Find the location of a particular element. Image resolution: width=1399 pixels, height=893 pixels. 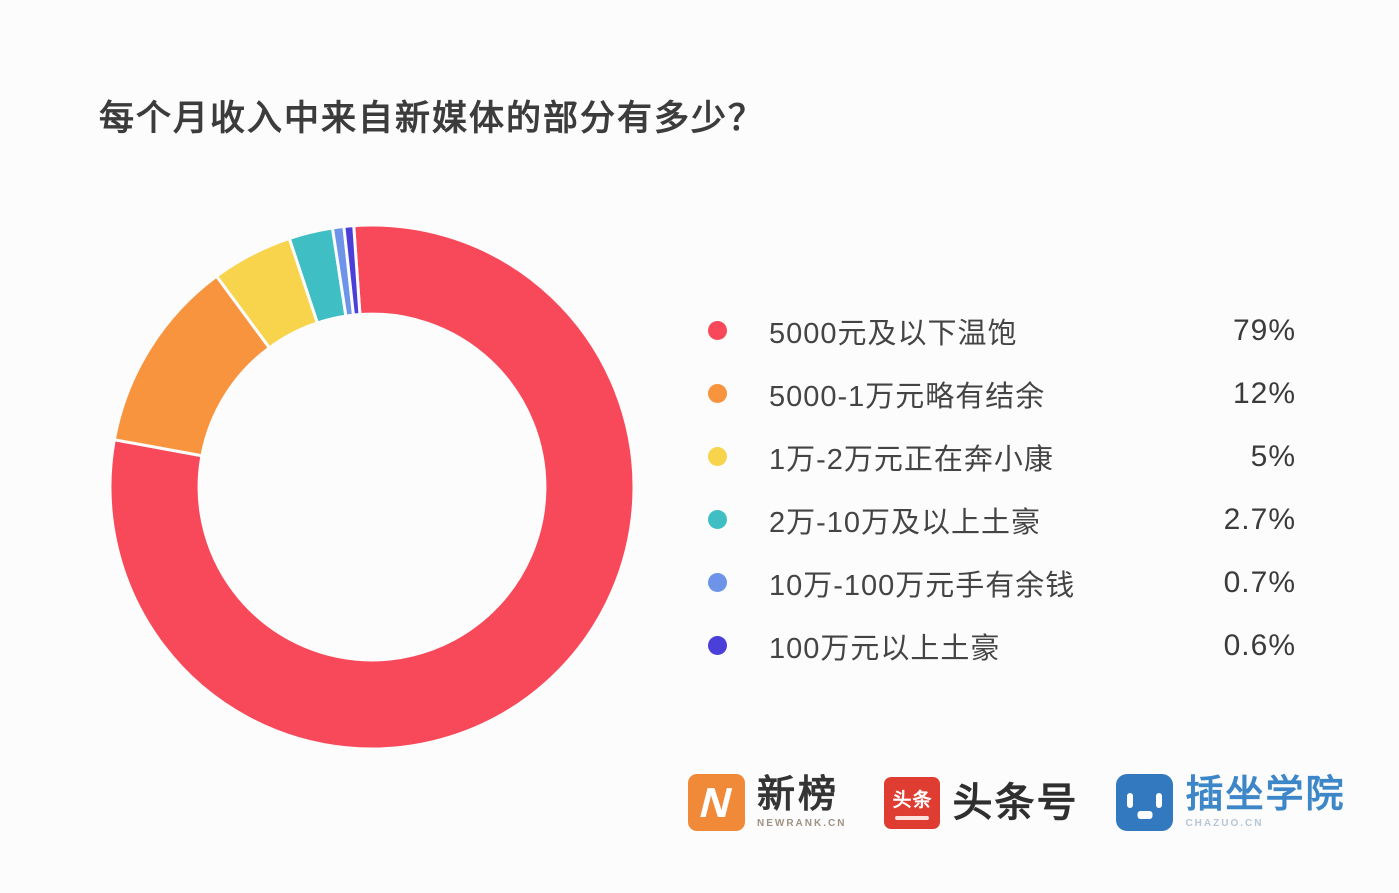

legend-label: 5000-1万元略有结余 is located at coordinates (907, 396).